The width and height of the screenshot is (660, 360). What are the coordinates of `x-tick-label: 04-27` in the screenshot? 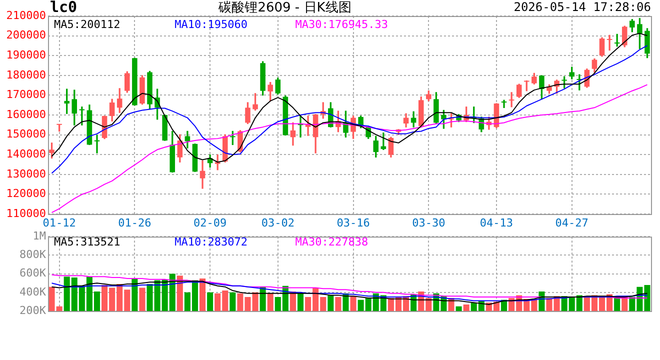 It's located at (571, 223).